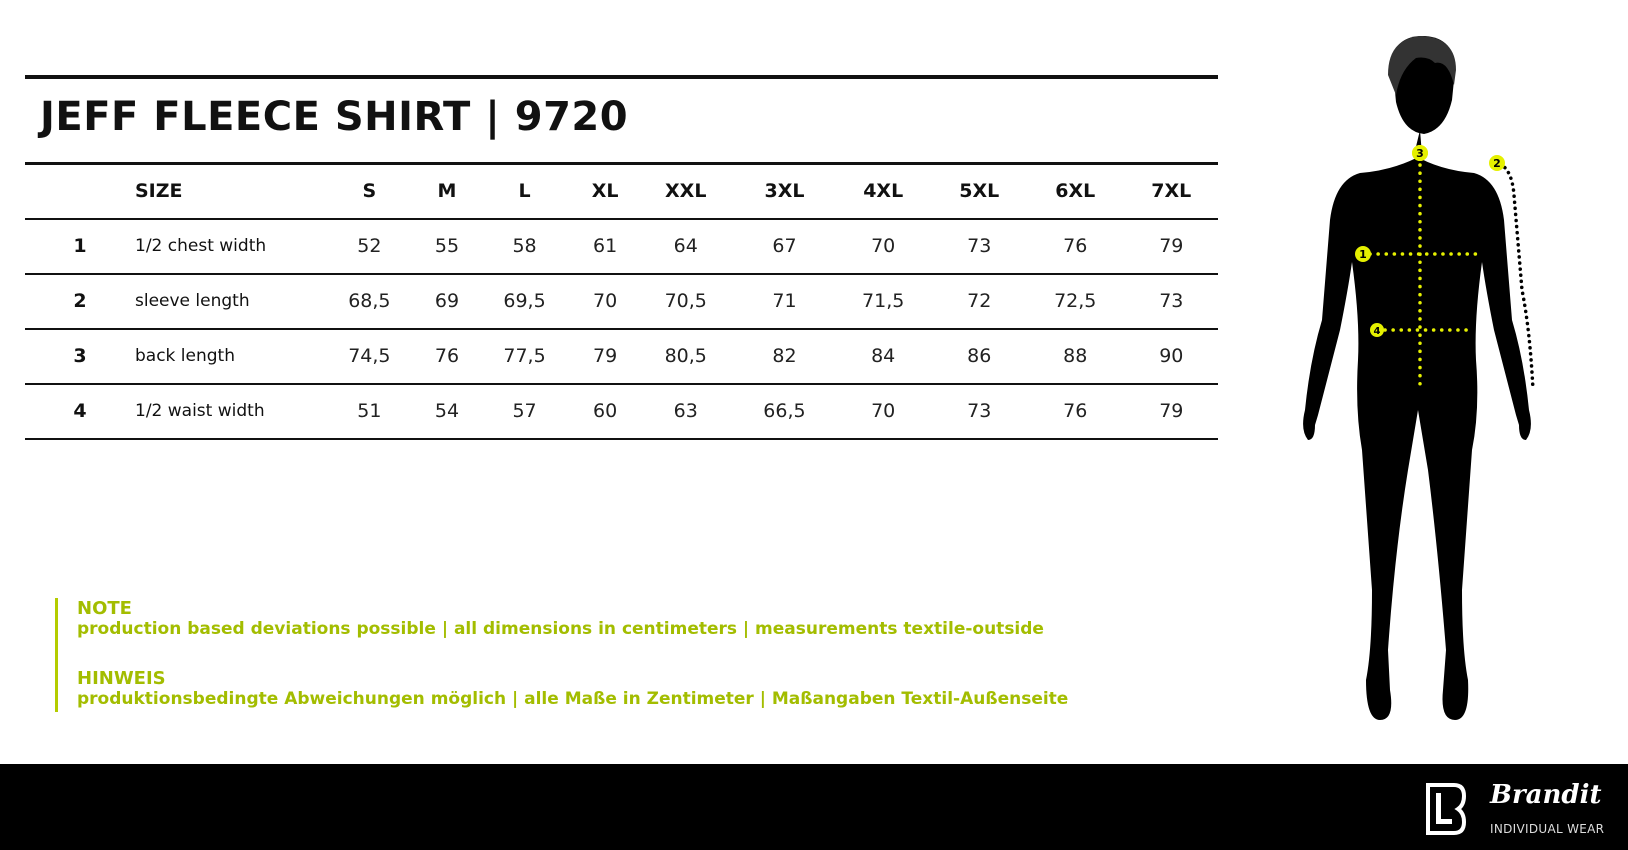 The width and height of the screenshot is (1628, 850). Describe the element at coordinates (883, 356) in the screenshot. I see `cell-value: 84` at that location.